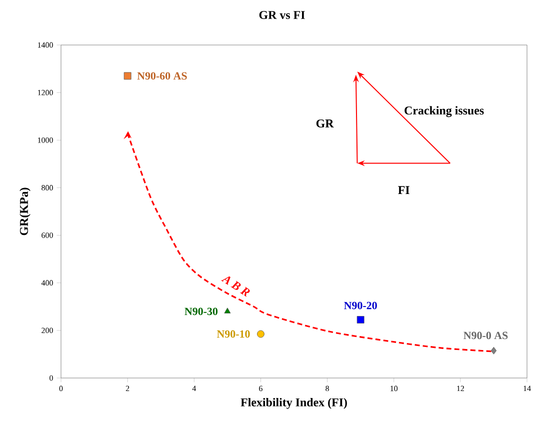  I want to click on text: A B R, so click(235, 286).